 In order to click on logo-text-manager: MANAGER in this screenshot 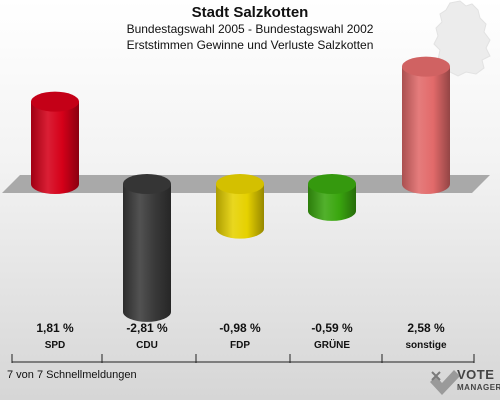, I will do `click(478, 387)`.